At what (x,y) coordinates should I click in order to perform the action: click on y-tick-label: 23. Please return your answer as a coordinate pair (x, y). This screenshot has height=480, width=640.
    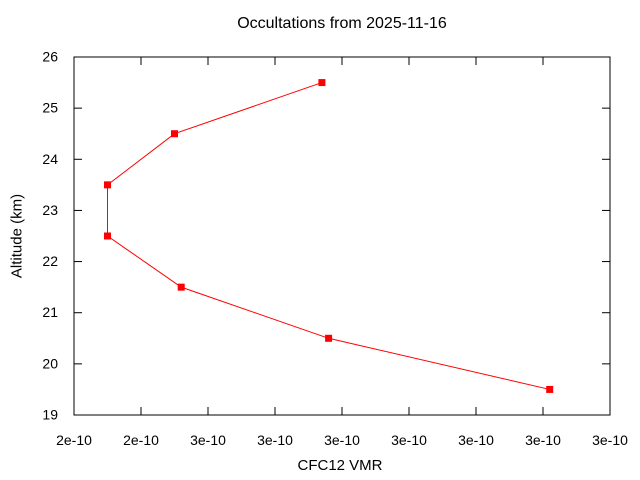
    Looking at the image, I should click on (50, 210).